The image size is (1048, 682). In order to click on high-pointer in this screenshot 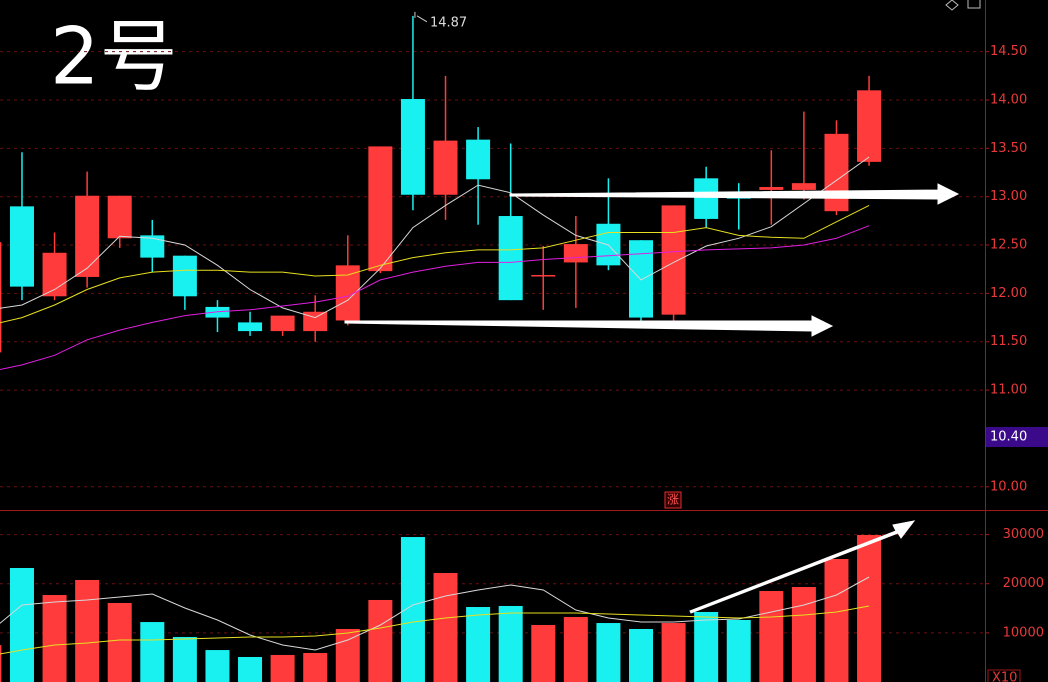, I will do `click(421, 17)`.